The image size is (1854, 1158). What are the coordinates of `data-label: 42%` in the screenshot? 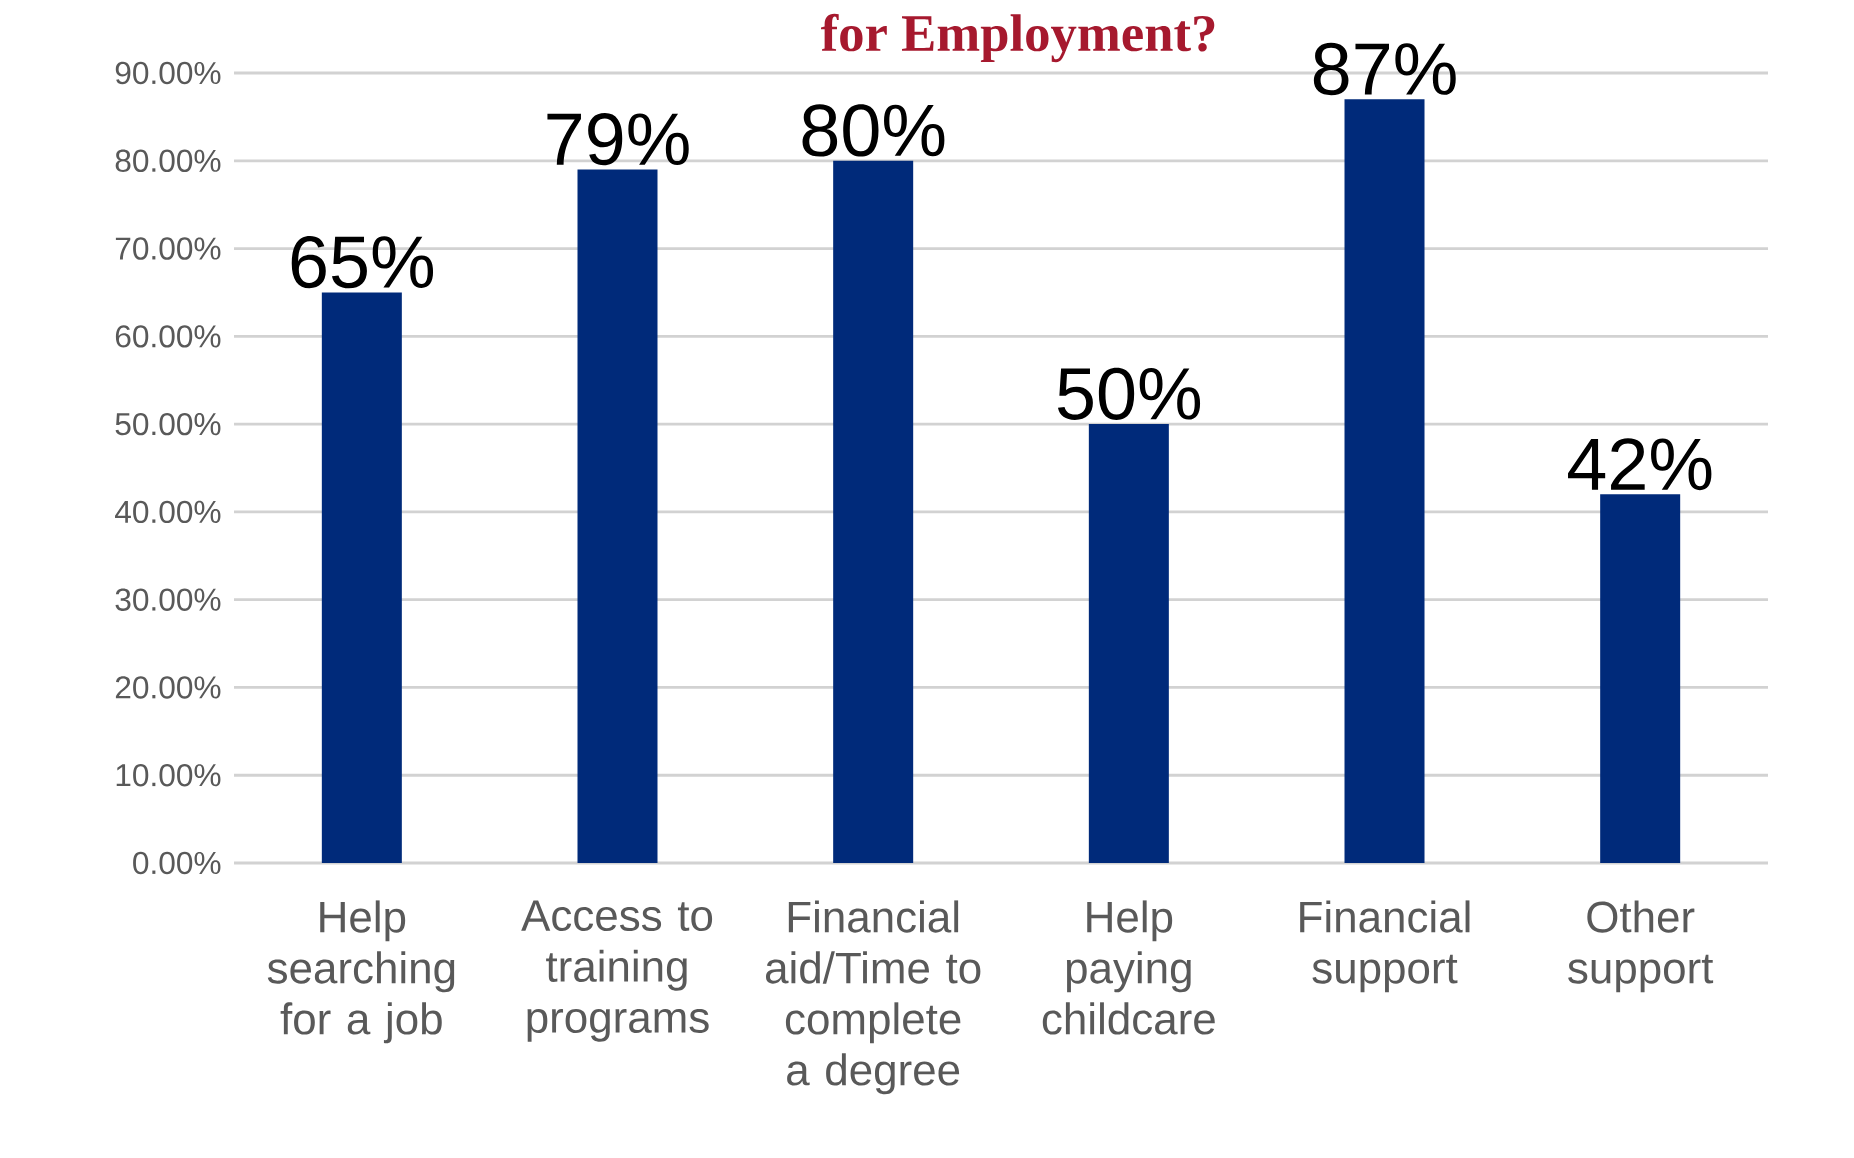 It's located at (1640, 464).